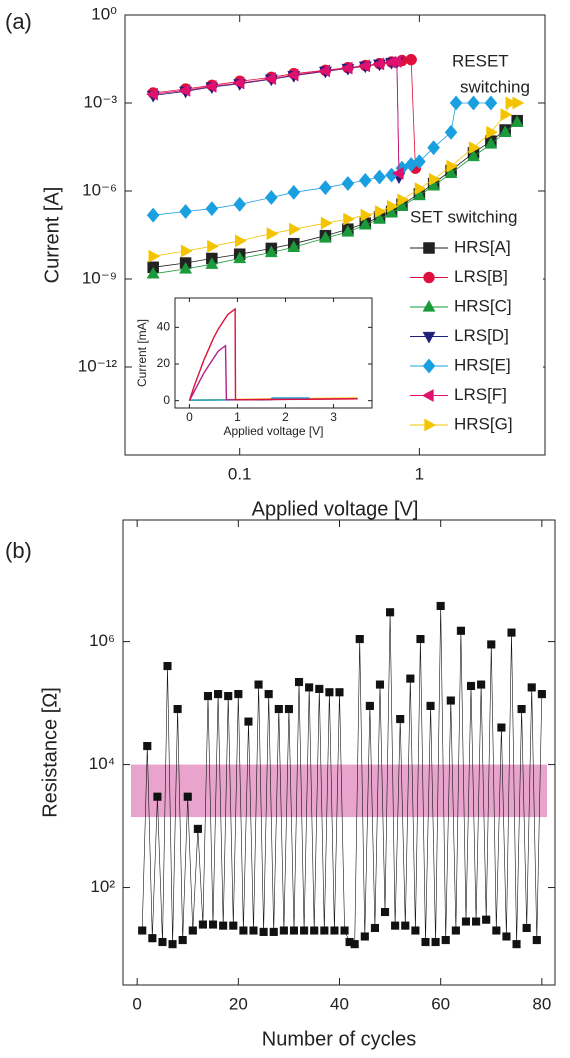 Image resolution: width=570 pixels, height=1058 pixels. What do you see at coordinates (166, 400) in the screenshot?
I see `y-tick-label: 0` at bounding box center [166, 400].